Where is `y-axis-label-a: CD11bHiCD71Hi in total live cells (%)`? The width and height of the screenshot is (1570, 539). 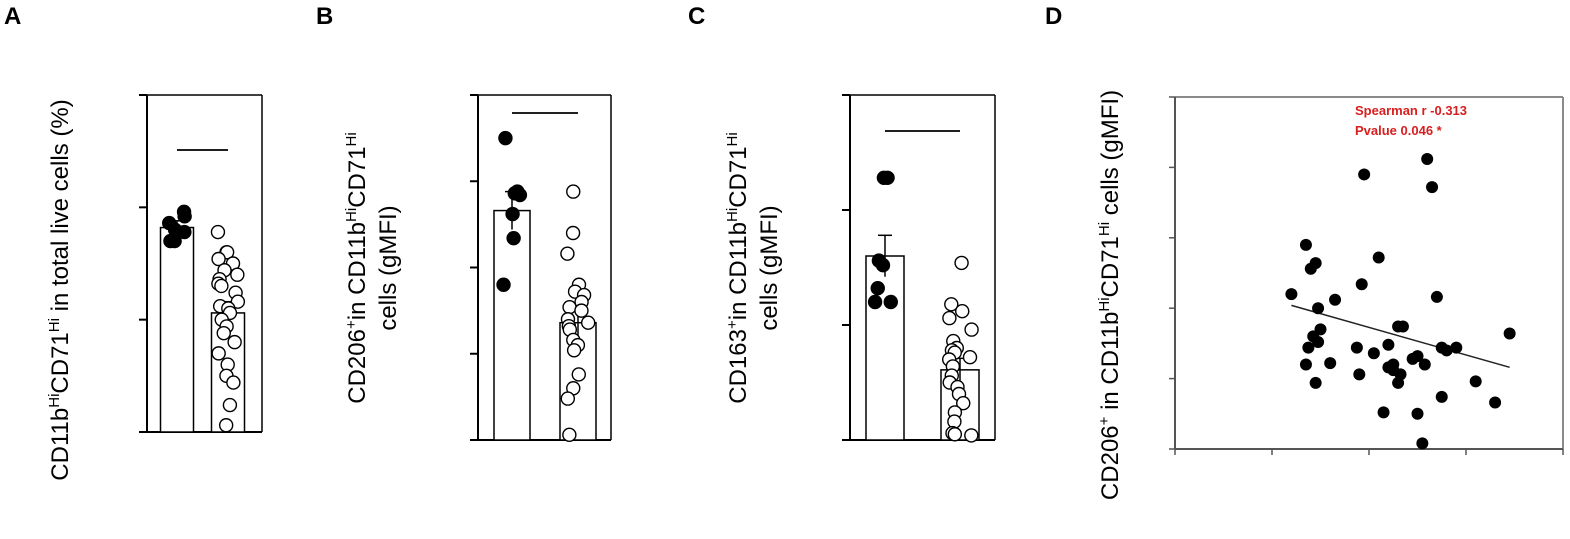 y-axis-label-a: CD11bHiCD71Hi in total live cells (%) is located at coordinates (60, 289).